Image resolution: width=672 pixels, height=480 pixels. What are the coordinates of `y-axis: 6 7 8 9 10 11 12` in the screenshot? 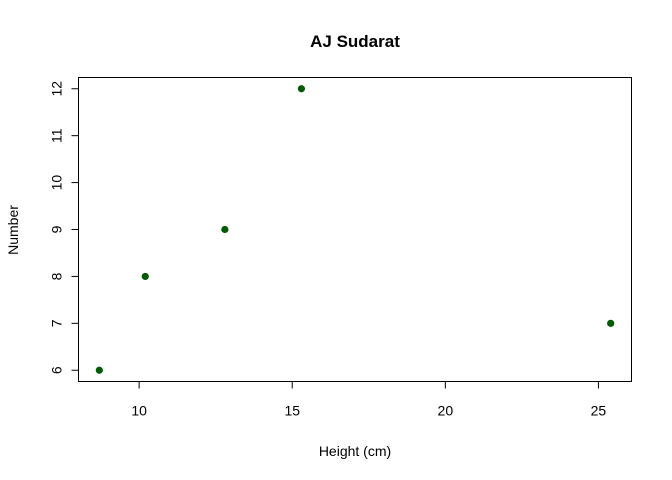 It's located at (64, 227).